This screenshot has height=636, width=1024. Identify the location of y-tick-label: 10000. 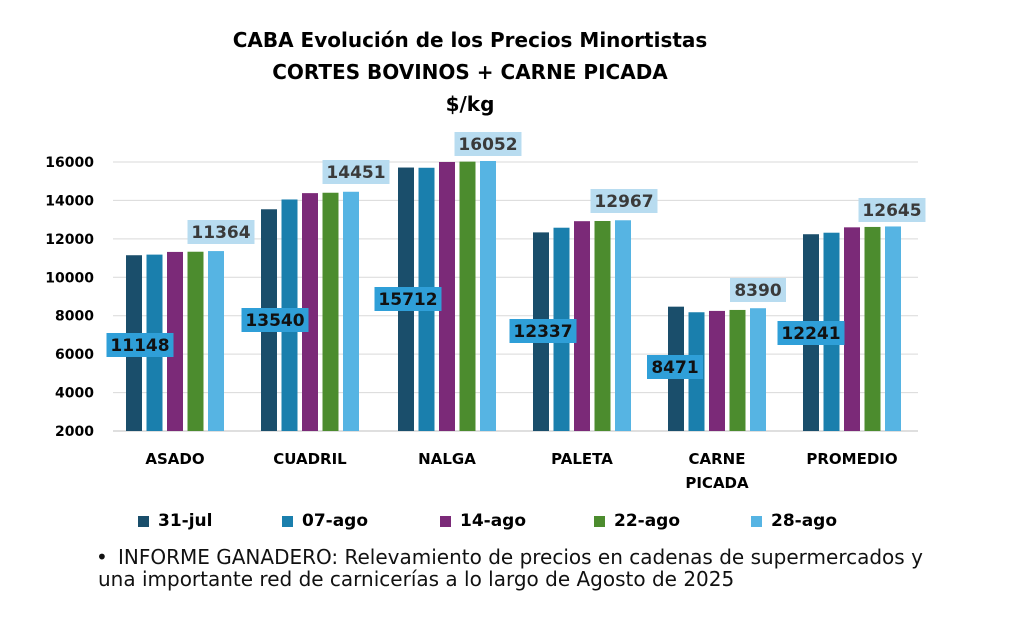
(69, 278).